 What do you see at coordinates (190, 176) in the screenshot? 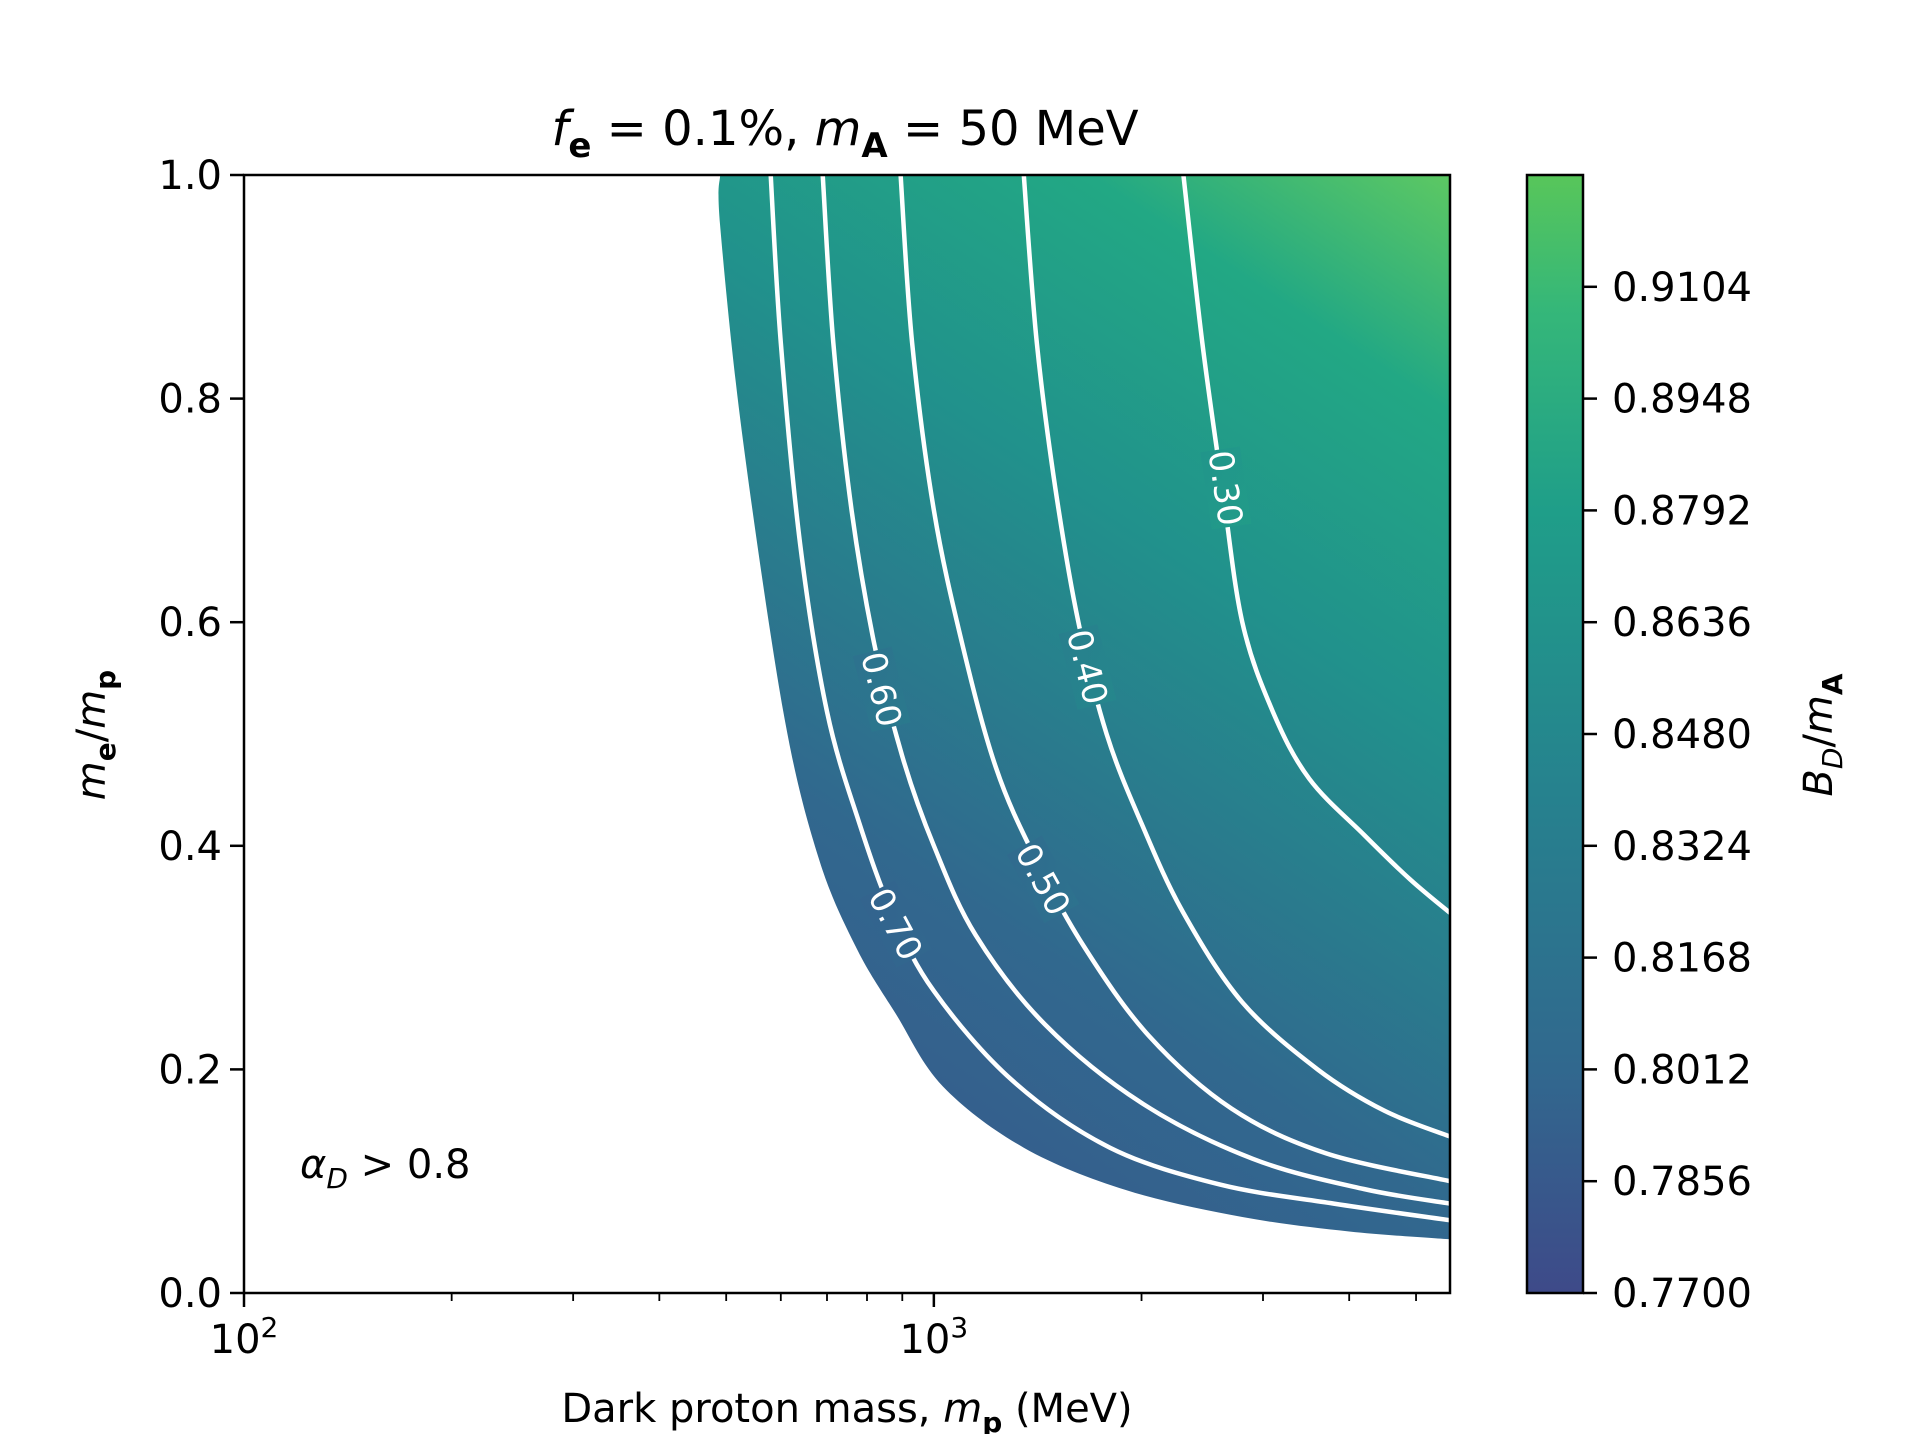
I see `y-tick-label: 1.0` at bounding box center [190, 176].